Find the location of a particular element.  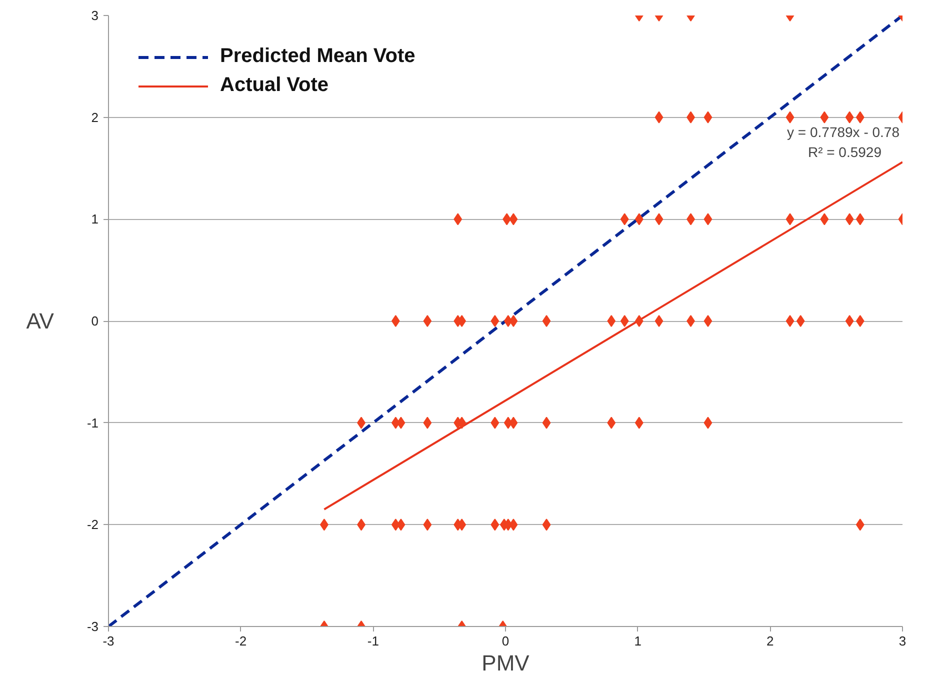

legend-label: Actual Vote is located at coordinates (274, 85).